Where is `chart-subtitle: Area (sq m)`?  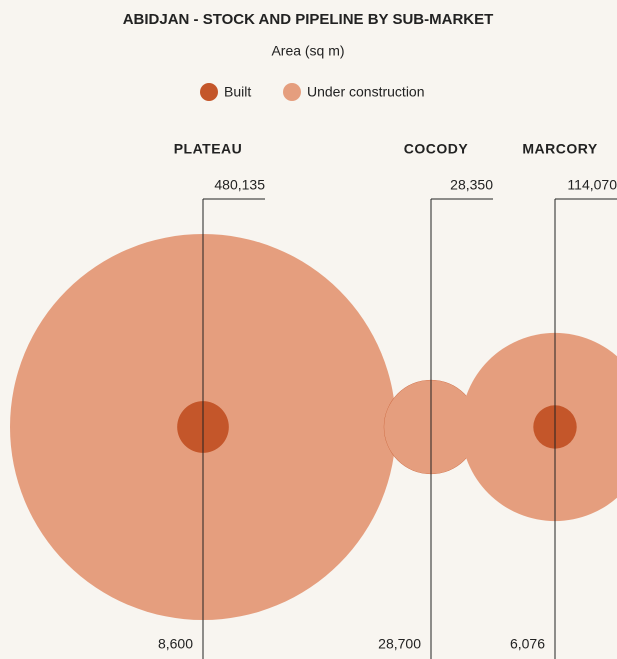 chart-subtitle: Area (sq m) is located at coordinates (307, 51).